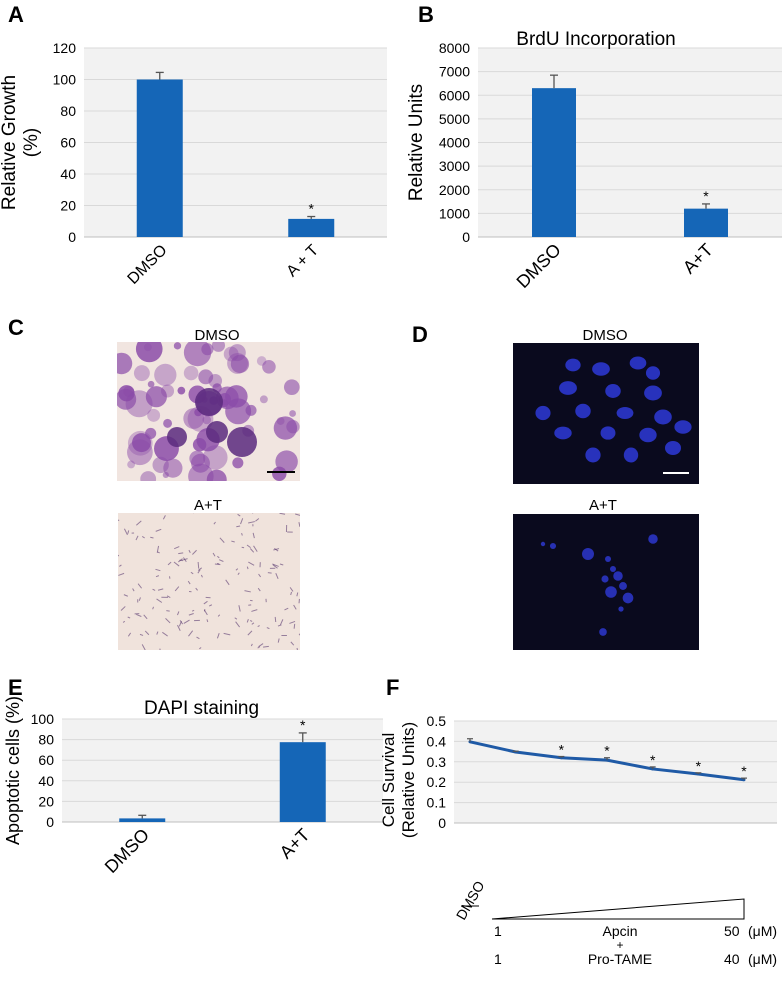 Image resolution: width=782 pixels, height=986 pixels. What do you see at coordinates (68, 143) in the screenshot?
I see `y-tick-label: 60` at bounding box center [68, 143].